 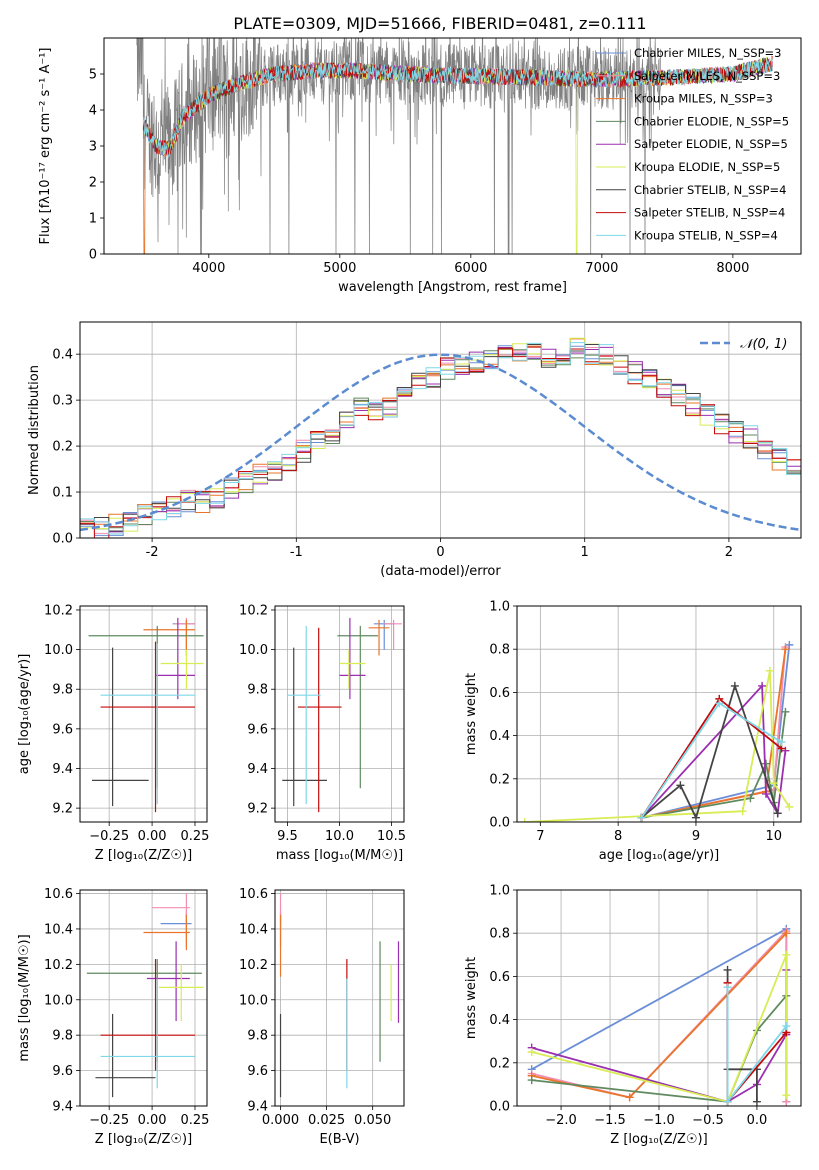 What do you see at coordinates (499, 779) in the screenshot?
I see `y-tick-label: 0.2` at bounding box center [499, 779].